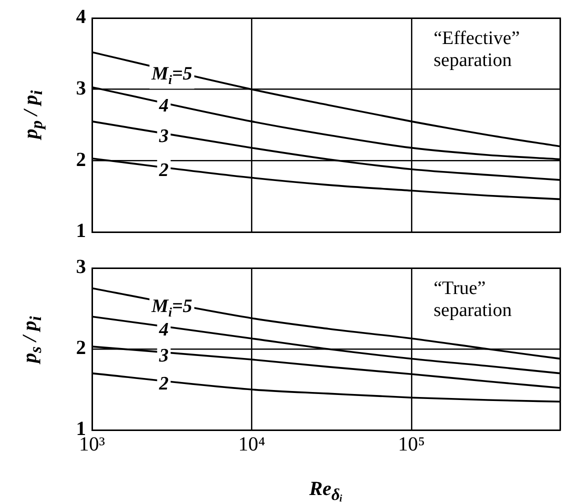 This screenshot has width=562, height=504. I want to click on y-tick-label: 4, so click(81, 17).